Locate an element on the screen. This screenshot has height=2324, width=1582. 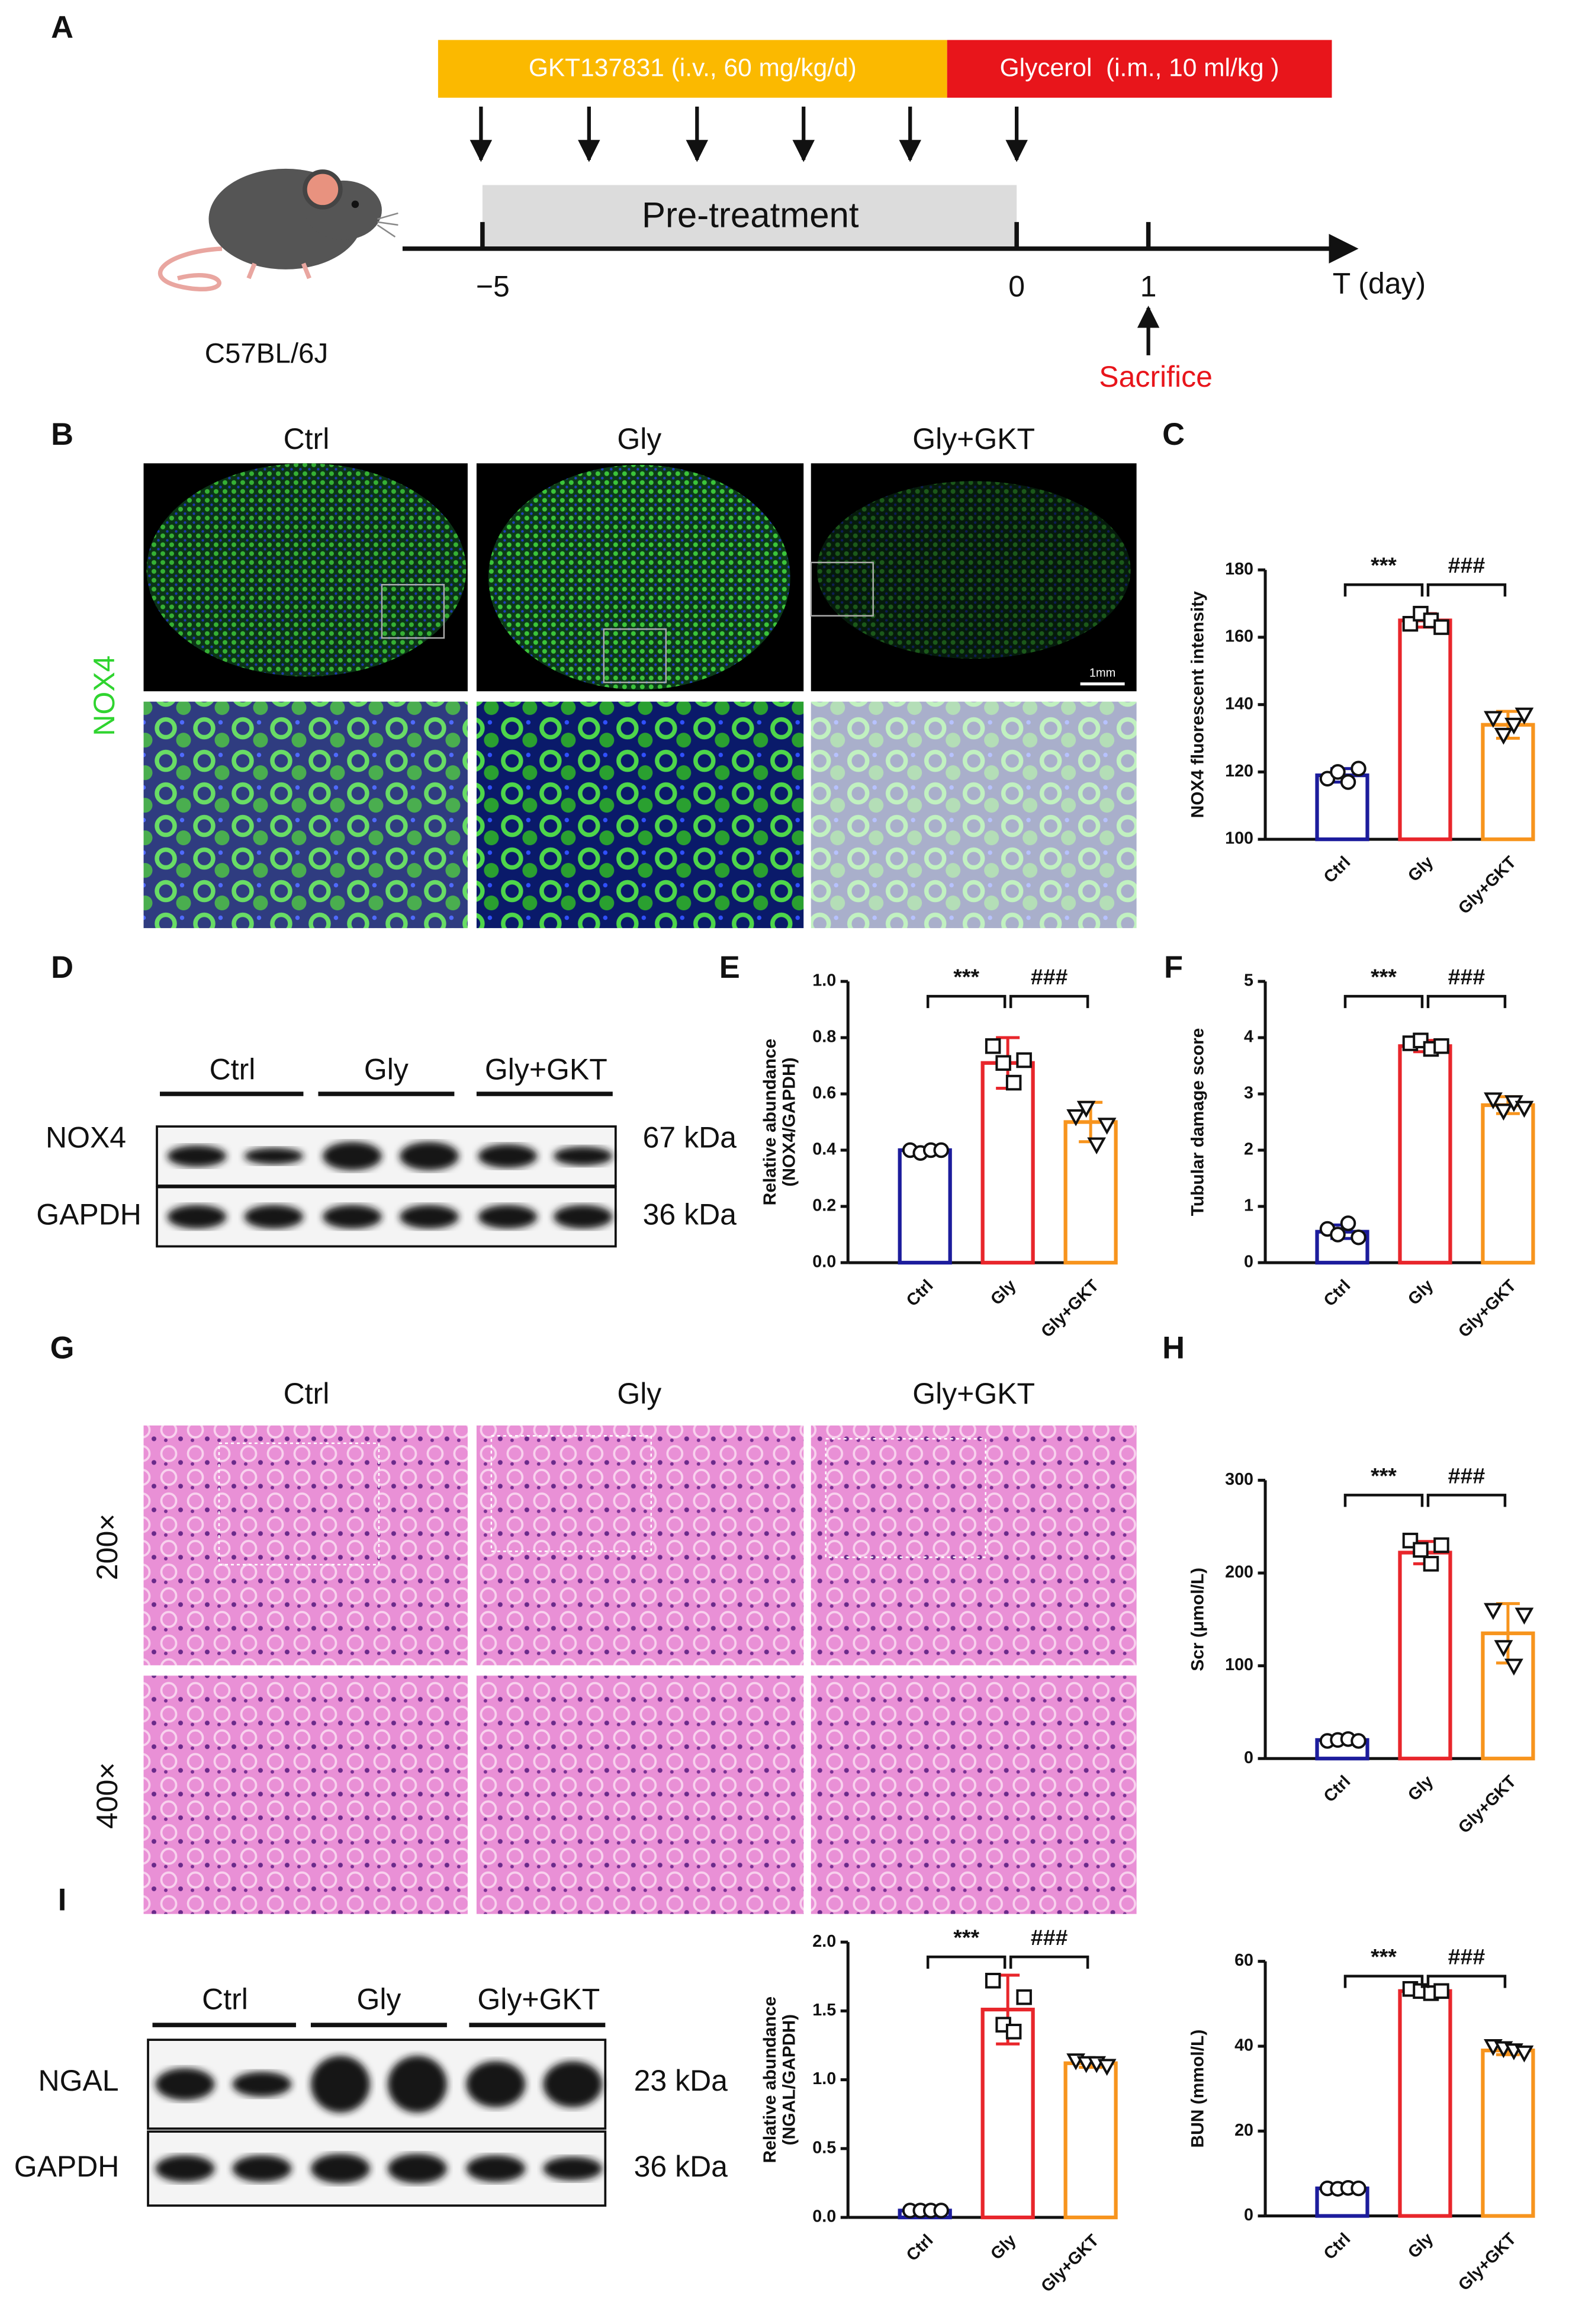
row-label: 200× is located at coordinates (108, 1548).